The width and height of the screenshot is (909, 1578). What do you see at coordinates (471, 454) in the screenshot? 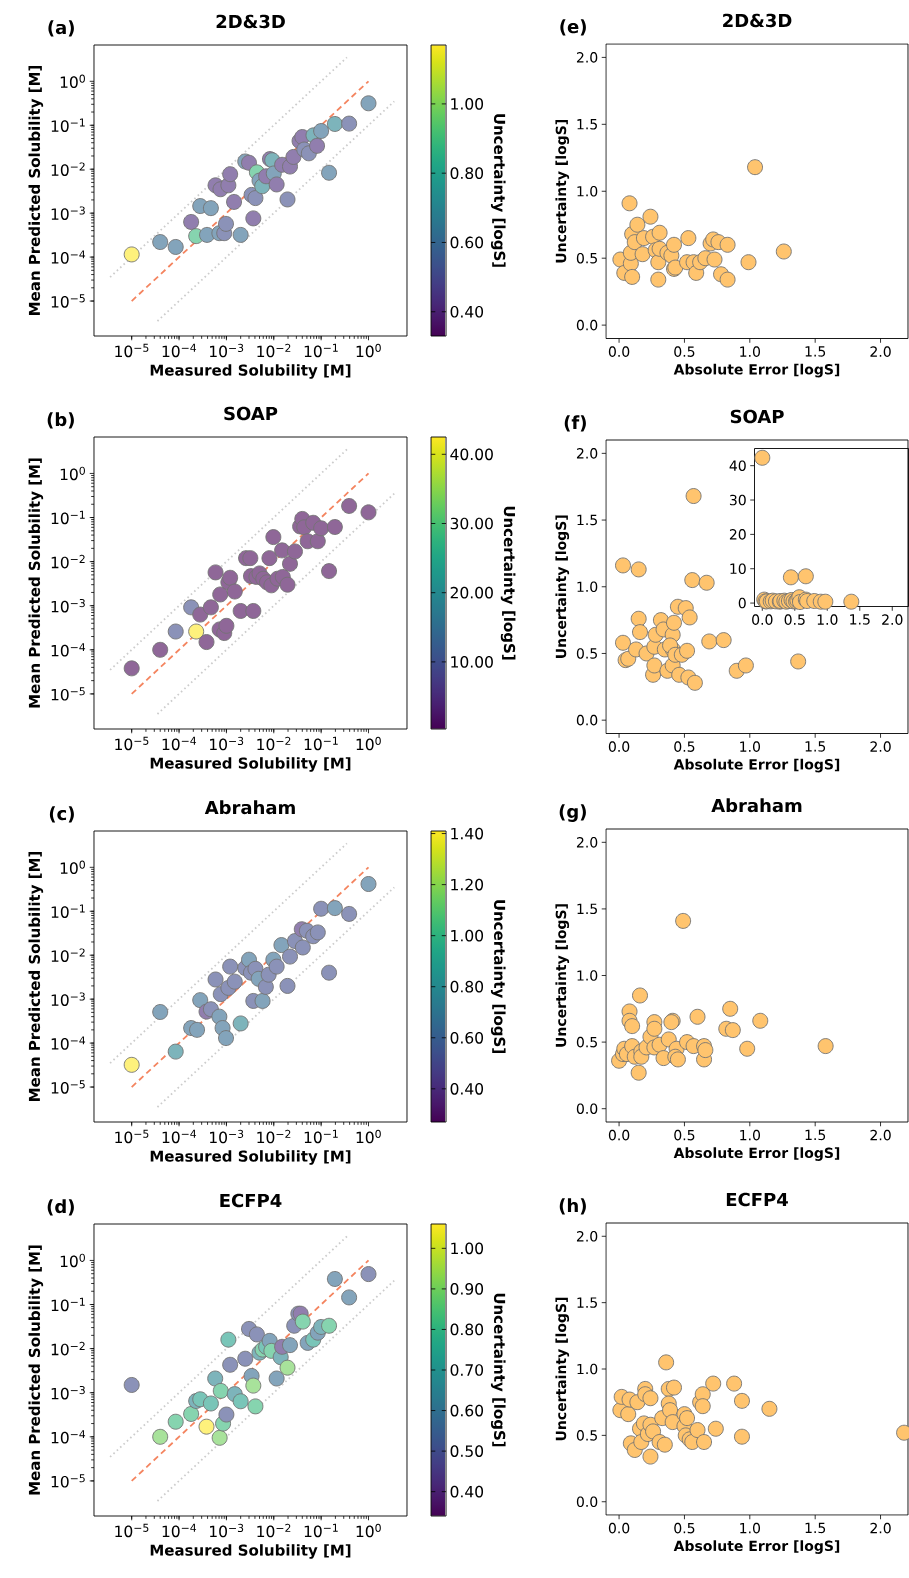
I see `color-bar-label: 40.00` at bounding box center [471, 454].